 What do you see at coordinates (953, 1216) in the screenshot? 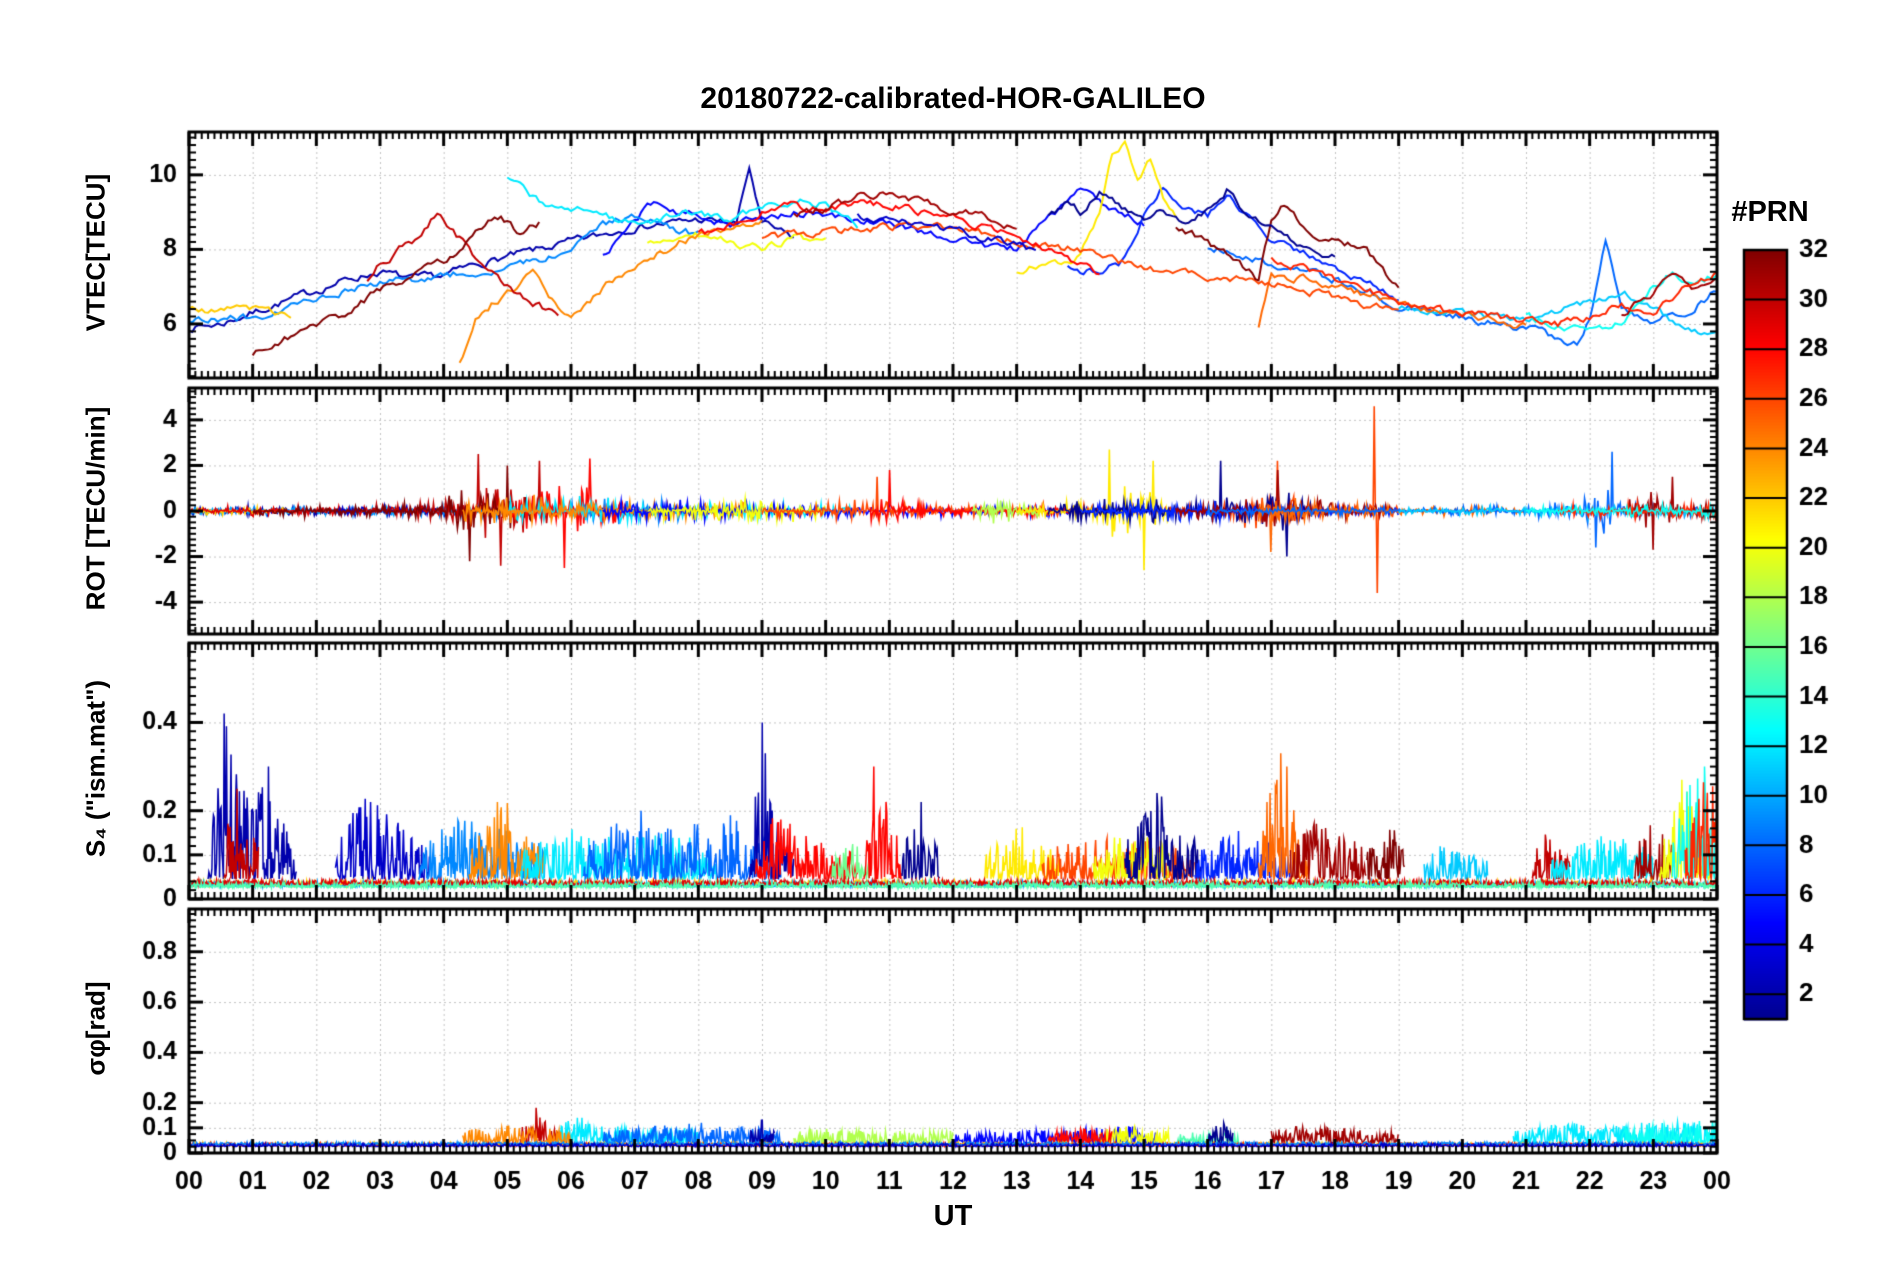
I see `x-axis-label: UT` at bounding box center [953, 1216].